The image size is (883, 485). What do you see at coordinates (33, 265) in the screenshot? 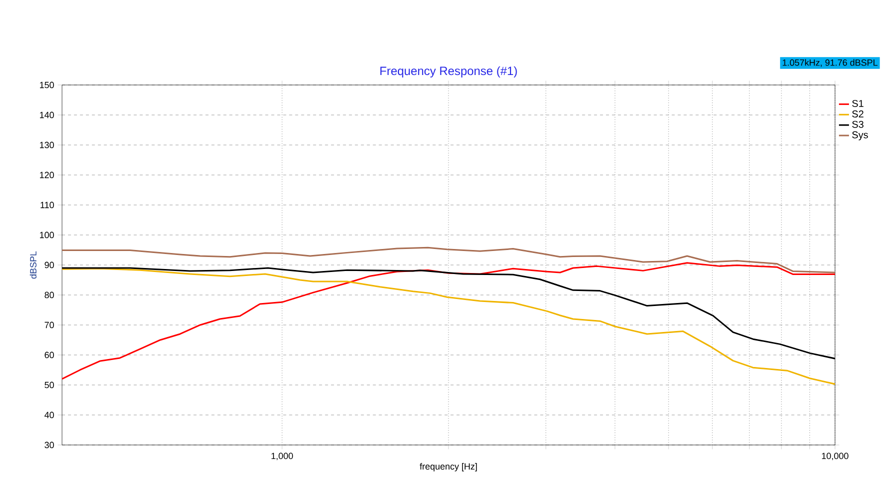
I see `y-axis-title: dBSPL` at bounding box center [33, 265].